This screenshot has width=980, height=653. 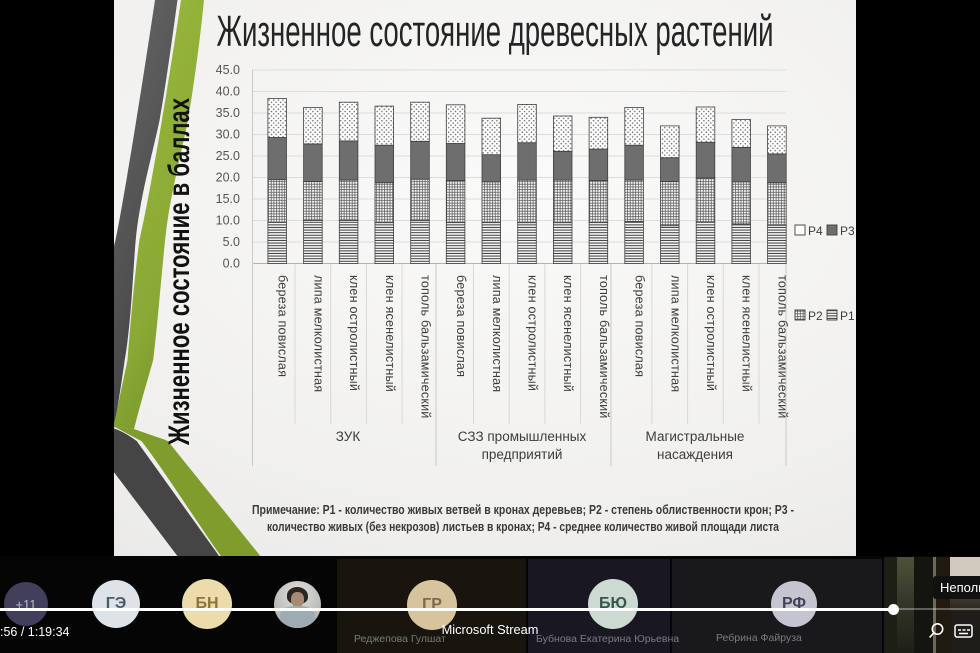 What do you see at coordinates (231, 242) in the screenshot?
I see `svg-text: 5.0` at bounding box center [231, 242].